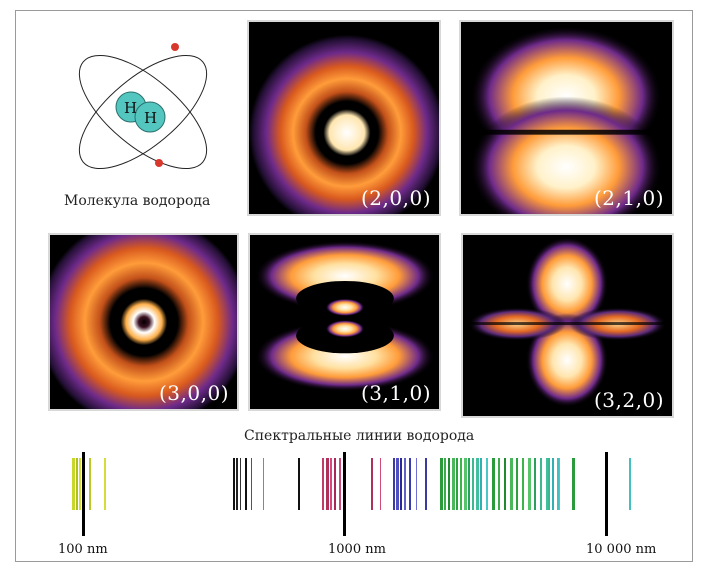 Image resolution: width=708 pixels, height=572 pixels. What do you see at coordinates (83, 549) in the screenshot?
I see `tick-label-100nm: 100 nm` at bounding box center [83, 549].